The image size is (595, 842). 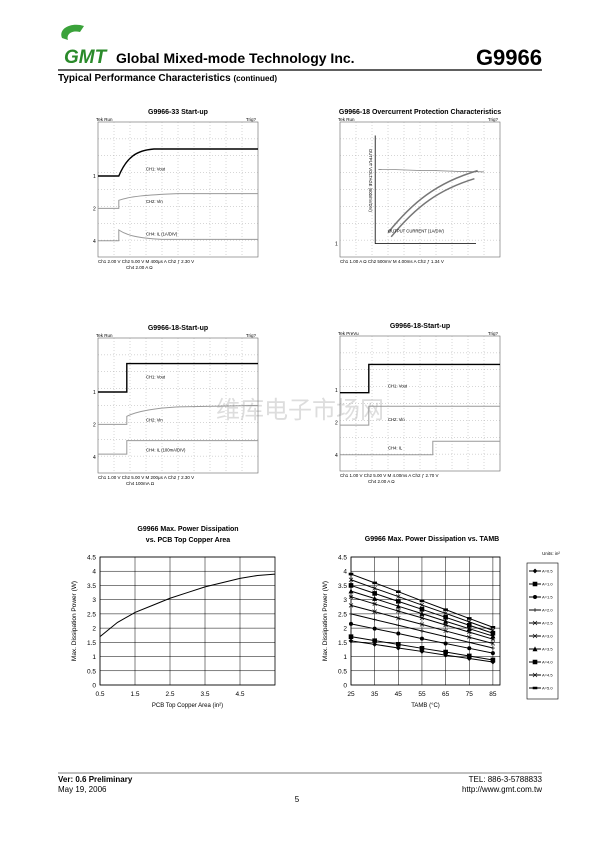 What do you see at coordinates (144, 78) in the screenshot?
I see `section-name: Typical Performance Characteristics` at bounding box center [144, 78].